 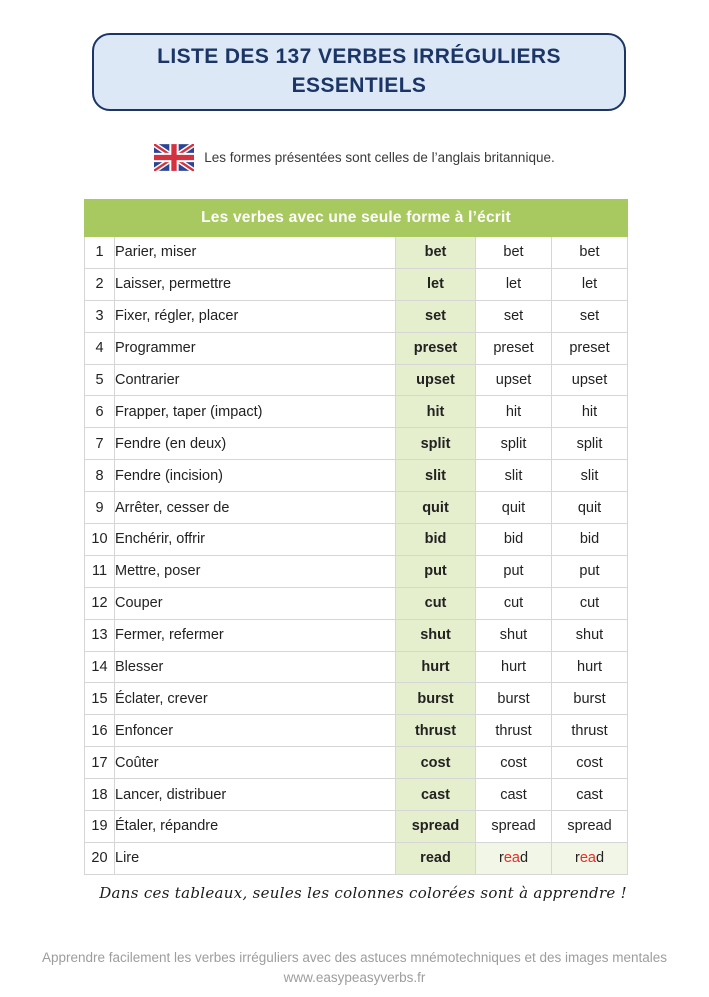 I want to click on past-participle-cell: thrust, so click(x=589, y=731).